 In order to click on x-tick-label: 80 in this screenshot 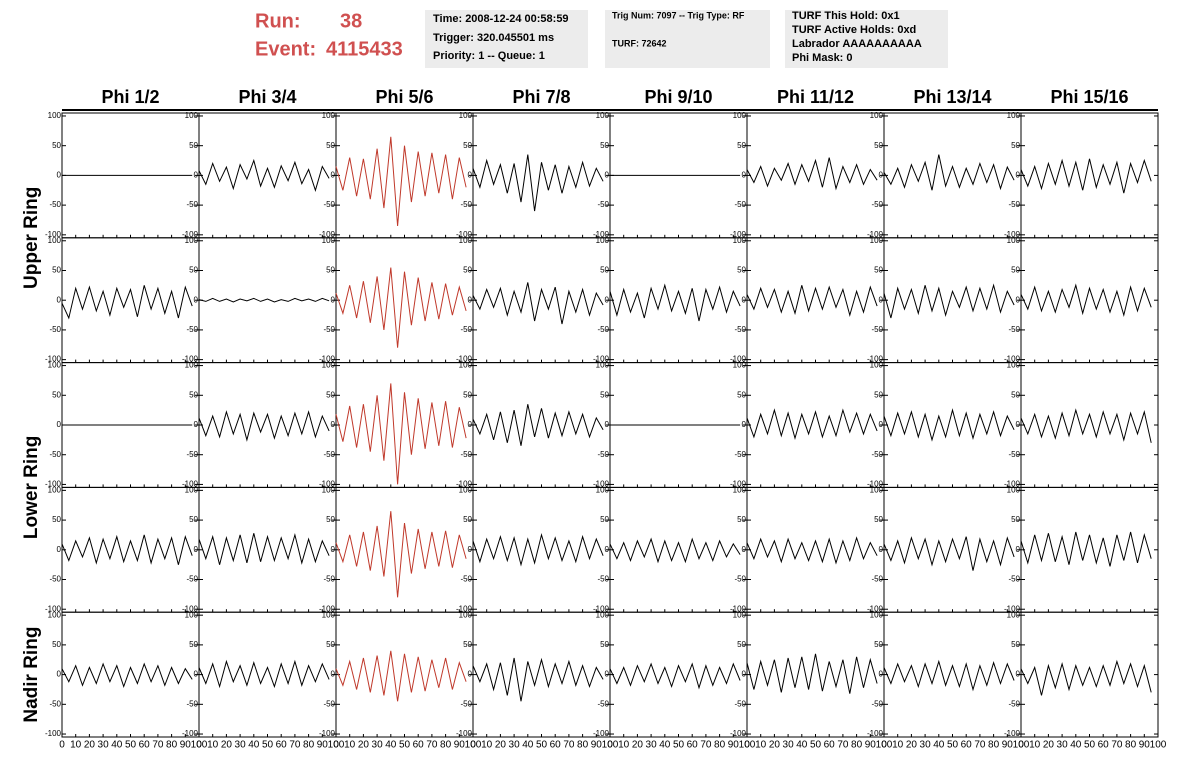, I will do `click(1131, 745)`.